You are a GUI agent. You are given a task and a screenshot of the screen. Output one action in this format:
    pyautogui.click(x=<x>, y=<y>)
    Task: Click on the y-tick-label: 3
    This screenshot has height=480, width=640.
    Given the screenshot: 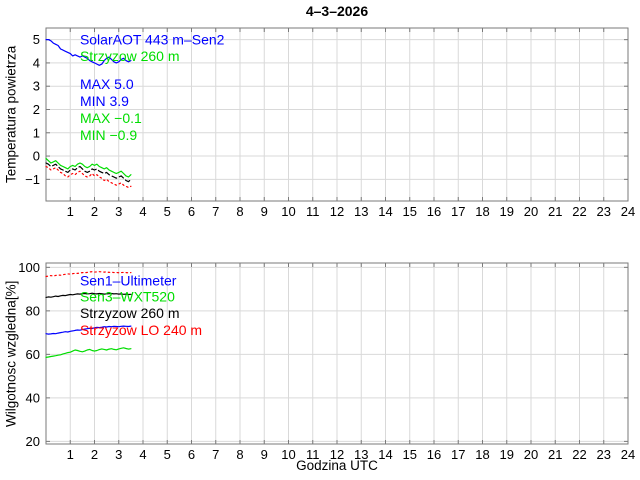 What is the action you would take?
    pyautogui.click(x=36, y=86)
    